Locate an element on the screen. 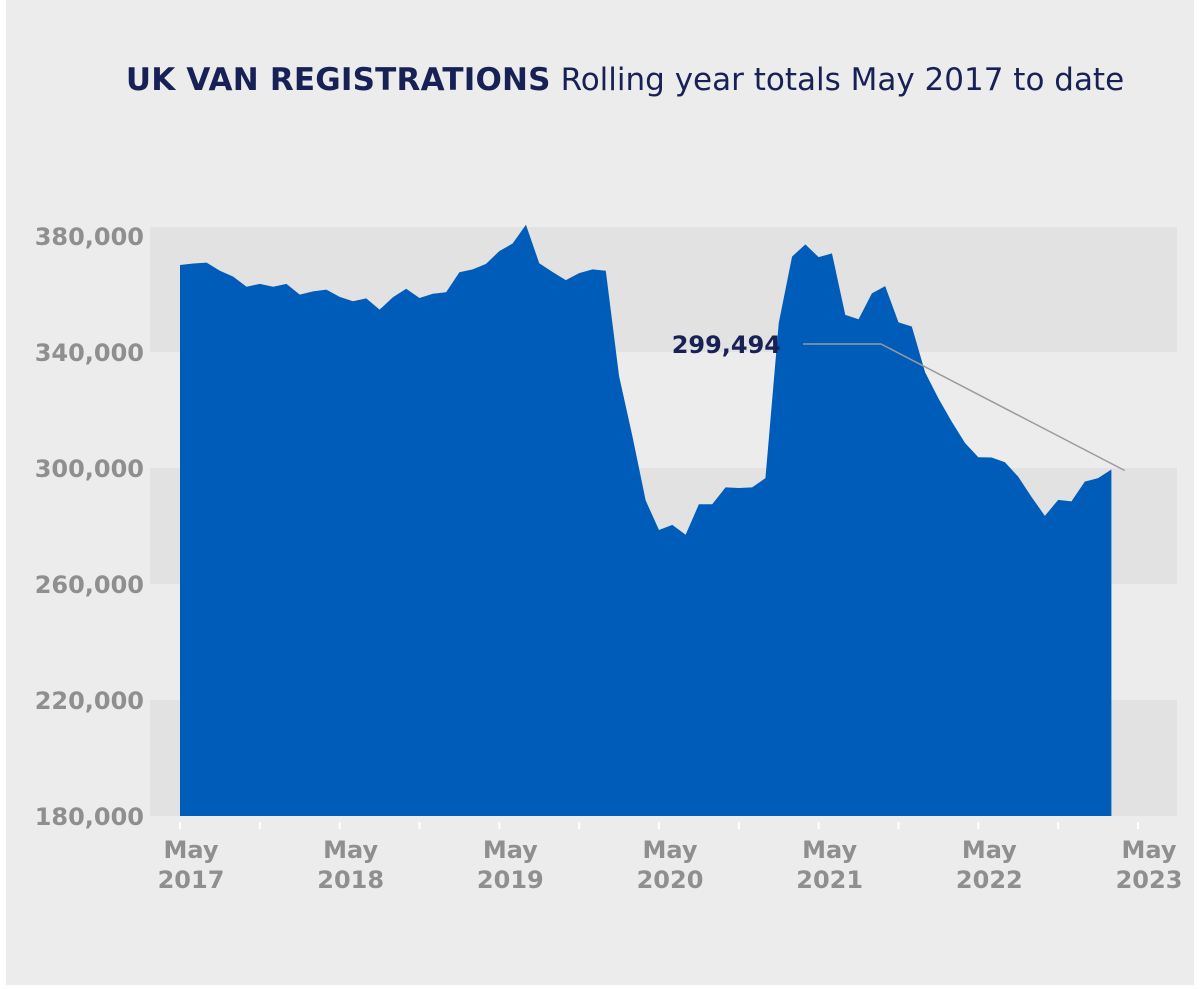 The image size is (1200, 989). x-tick-label: May 2021 is located at coordinates (829, 865).